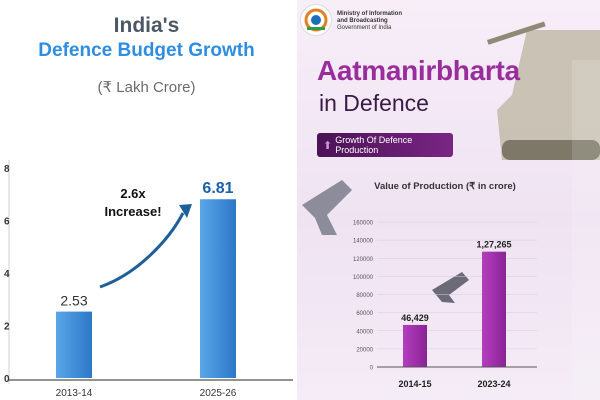  What do you see at coordinates (586, 230) in the screenshot?
I see `light-streak` at bounding box center [586, 230].